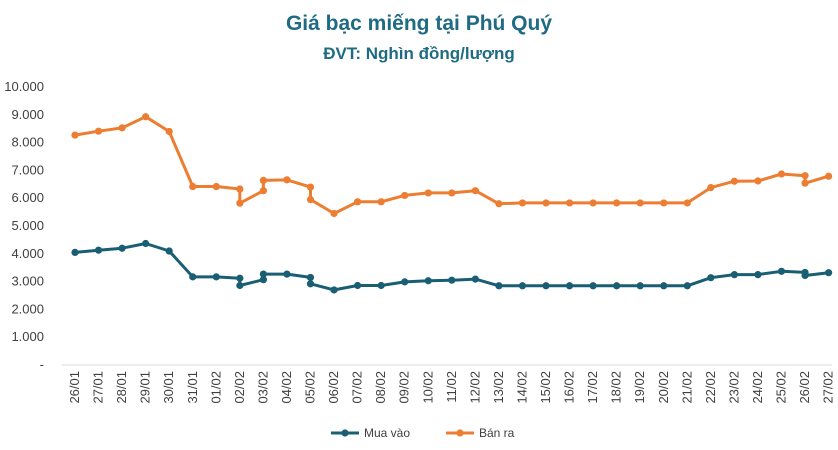  What do you see at coordinates (27, 225) in the screenshot?
I see `y-tick-label: 5.000` at bounding box center [27, 225].